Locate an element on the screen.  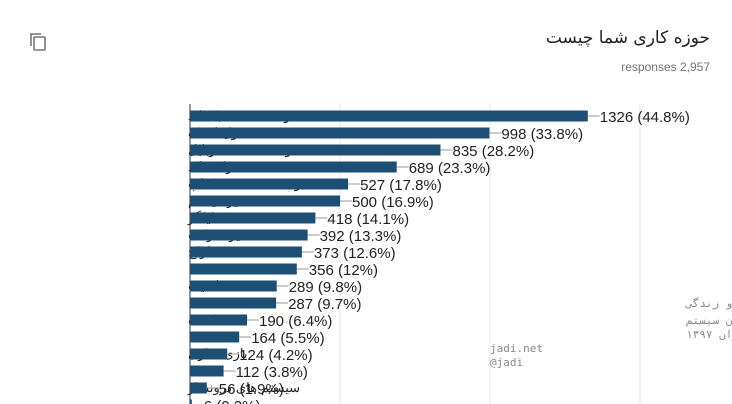
category-label: سیستم های درونساز is located at coordinates (243, 388).